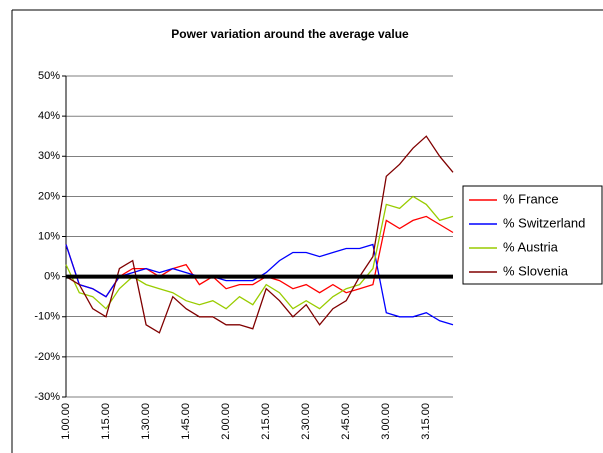 The height and width of the screenshot is (453, 603). Describe the element at coordinates (49, 116) in the screenshot. I see `y-tick-label: 40%` at that location.